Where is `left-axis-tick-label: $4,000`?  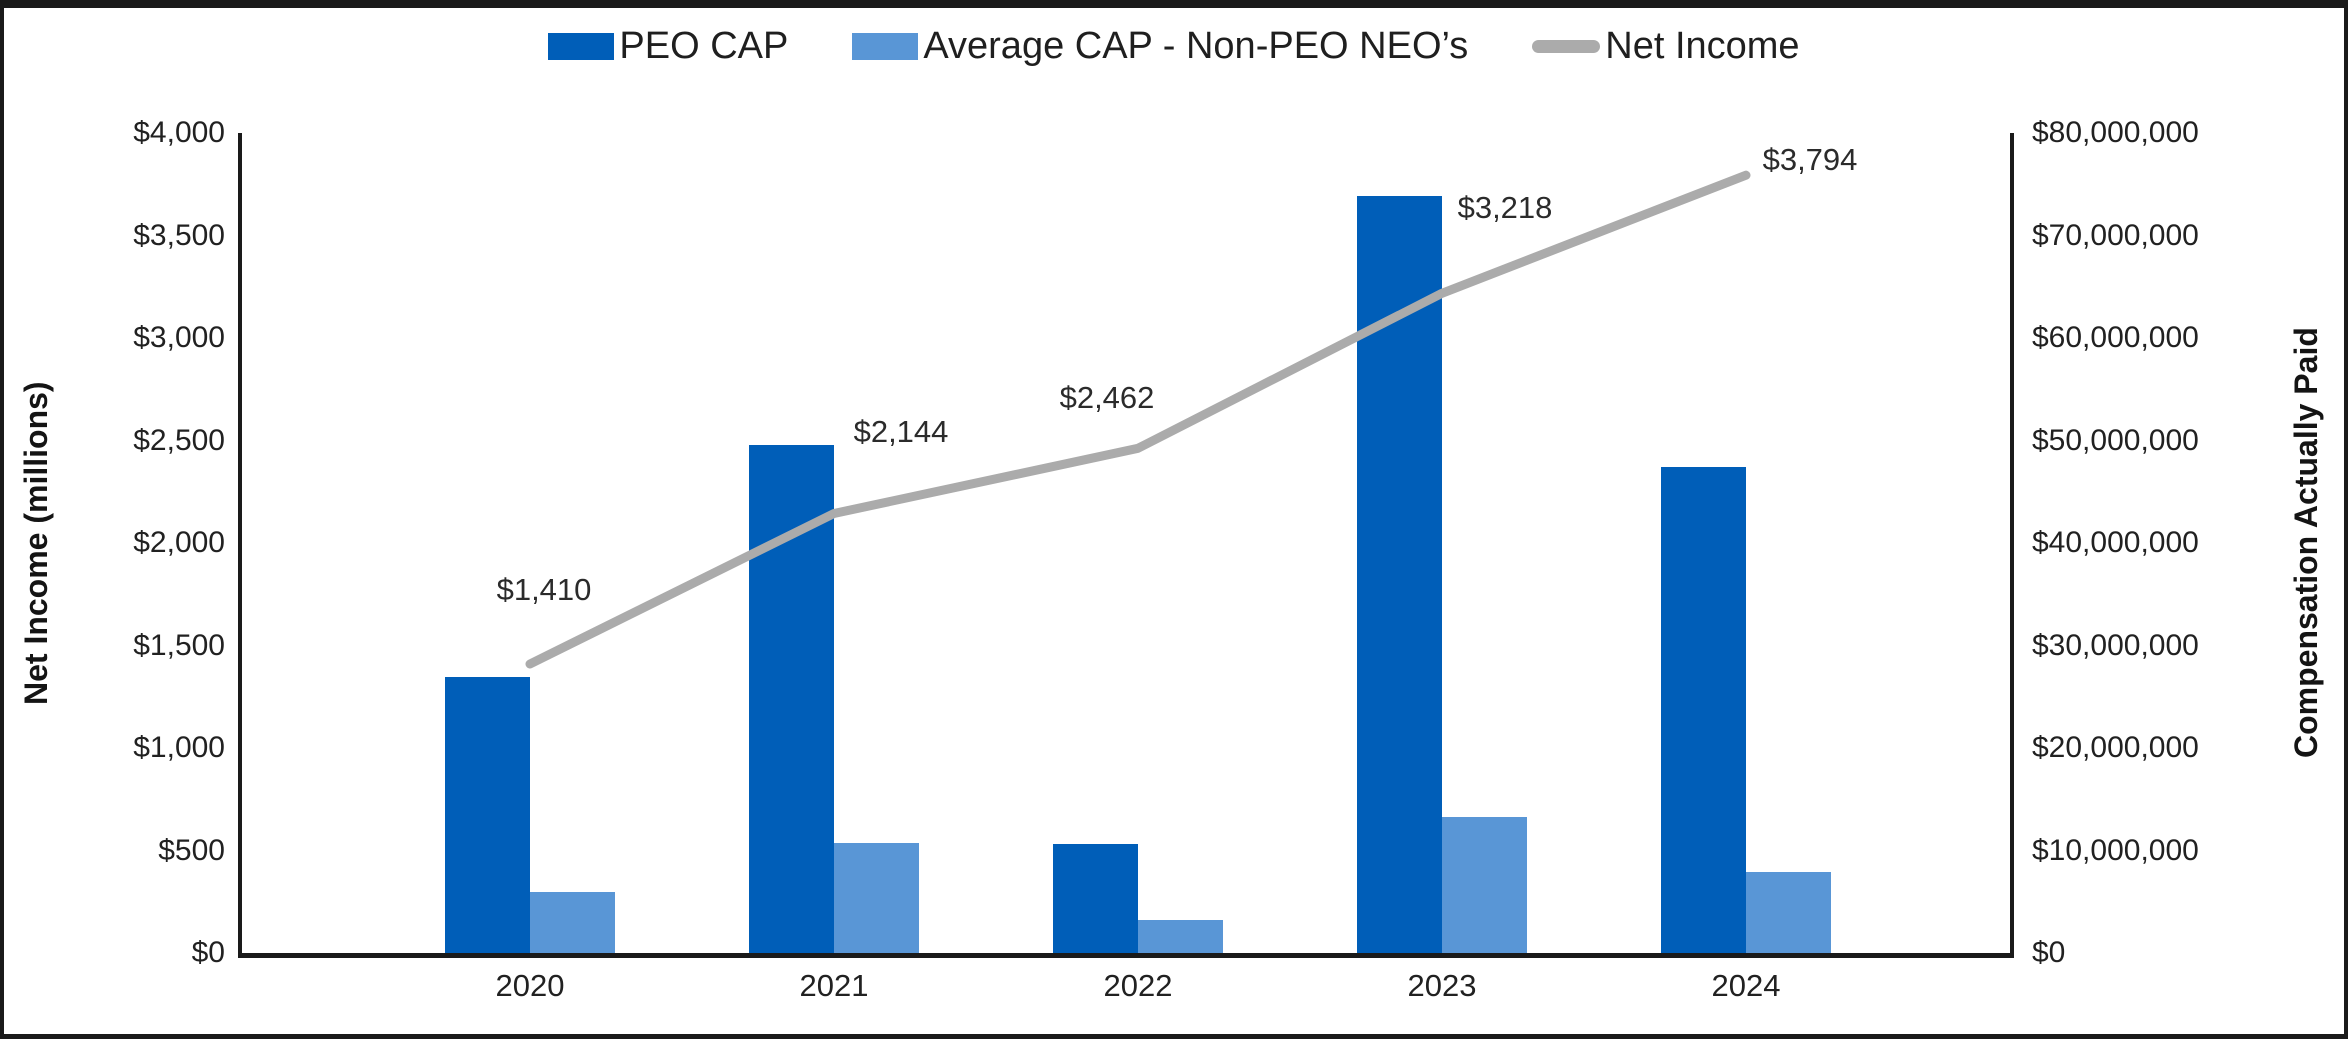 left-axis-tick-label: $4,000 is located at coordinates (179, 132).